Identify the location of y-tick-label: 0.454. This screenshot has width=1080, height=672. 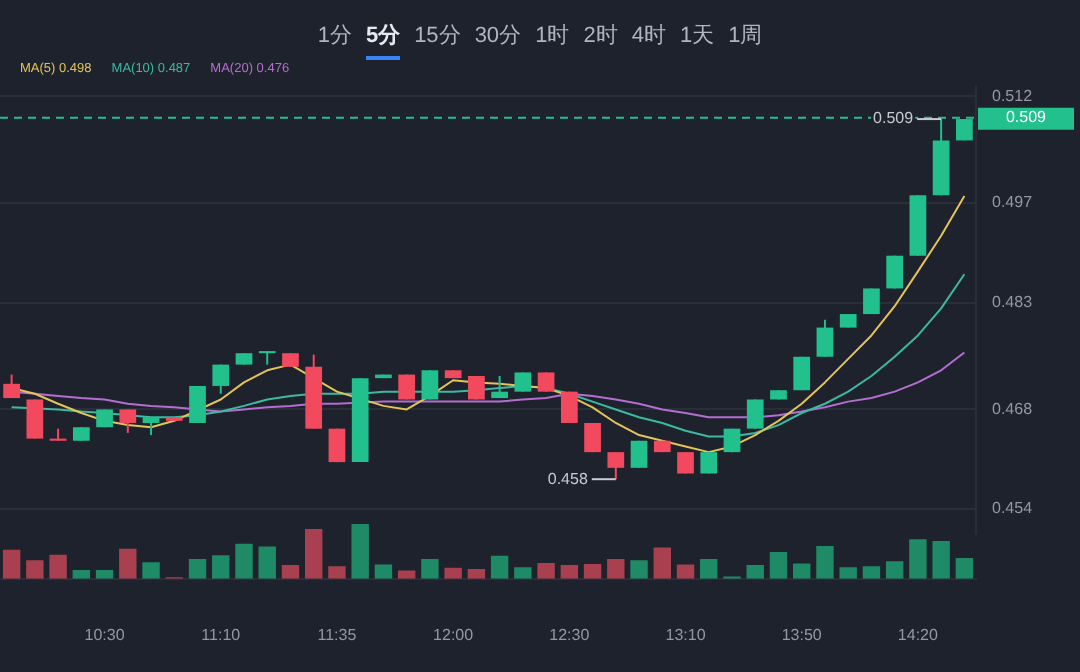
(1013, 508).